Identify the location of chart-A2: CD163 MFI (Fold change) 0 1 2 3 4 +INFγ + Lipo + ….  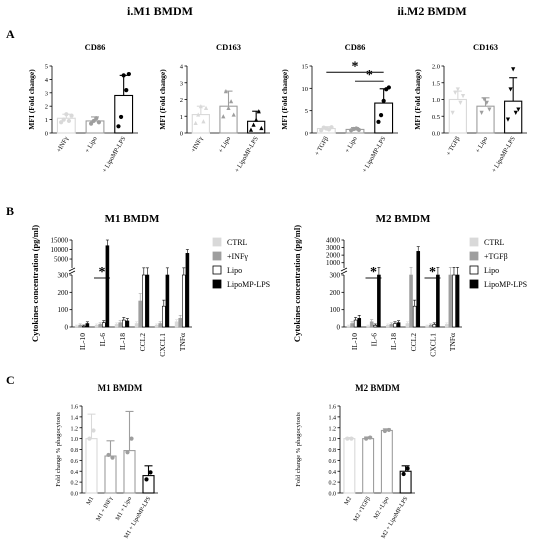
(214, 108).